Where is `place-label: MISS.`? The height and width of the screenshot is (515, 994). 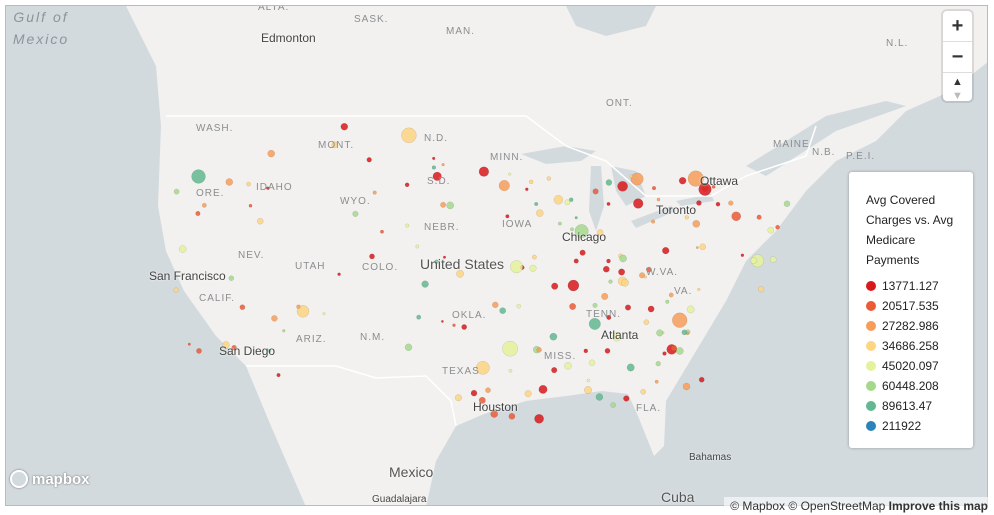 place-label: MISS. is located at coordinates (560, 356).